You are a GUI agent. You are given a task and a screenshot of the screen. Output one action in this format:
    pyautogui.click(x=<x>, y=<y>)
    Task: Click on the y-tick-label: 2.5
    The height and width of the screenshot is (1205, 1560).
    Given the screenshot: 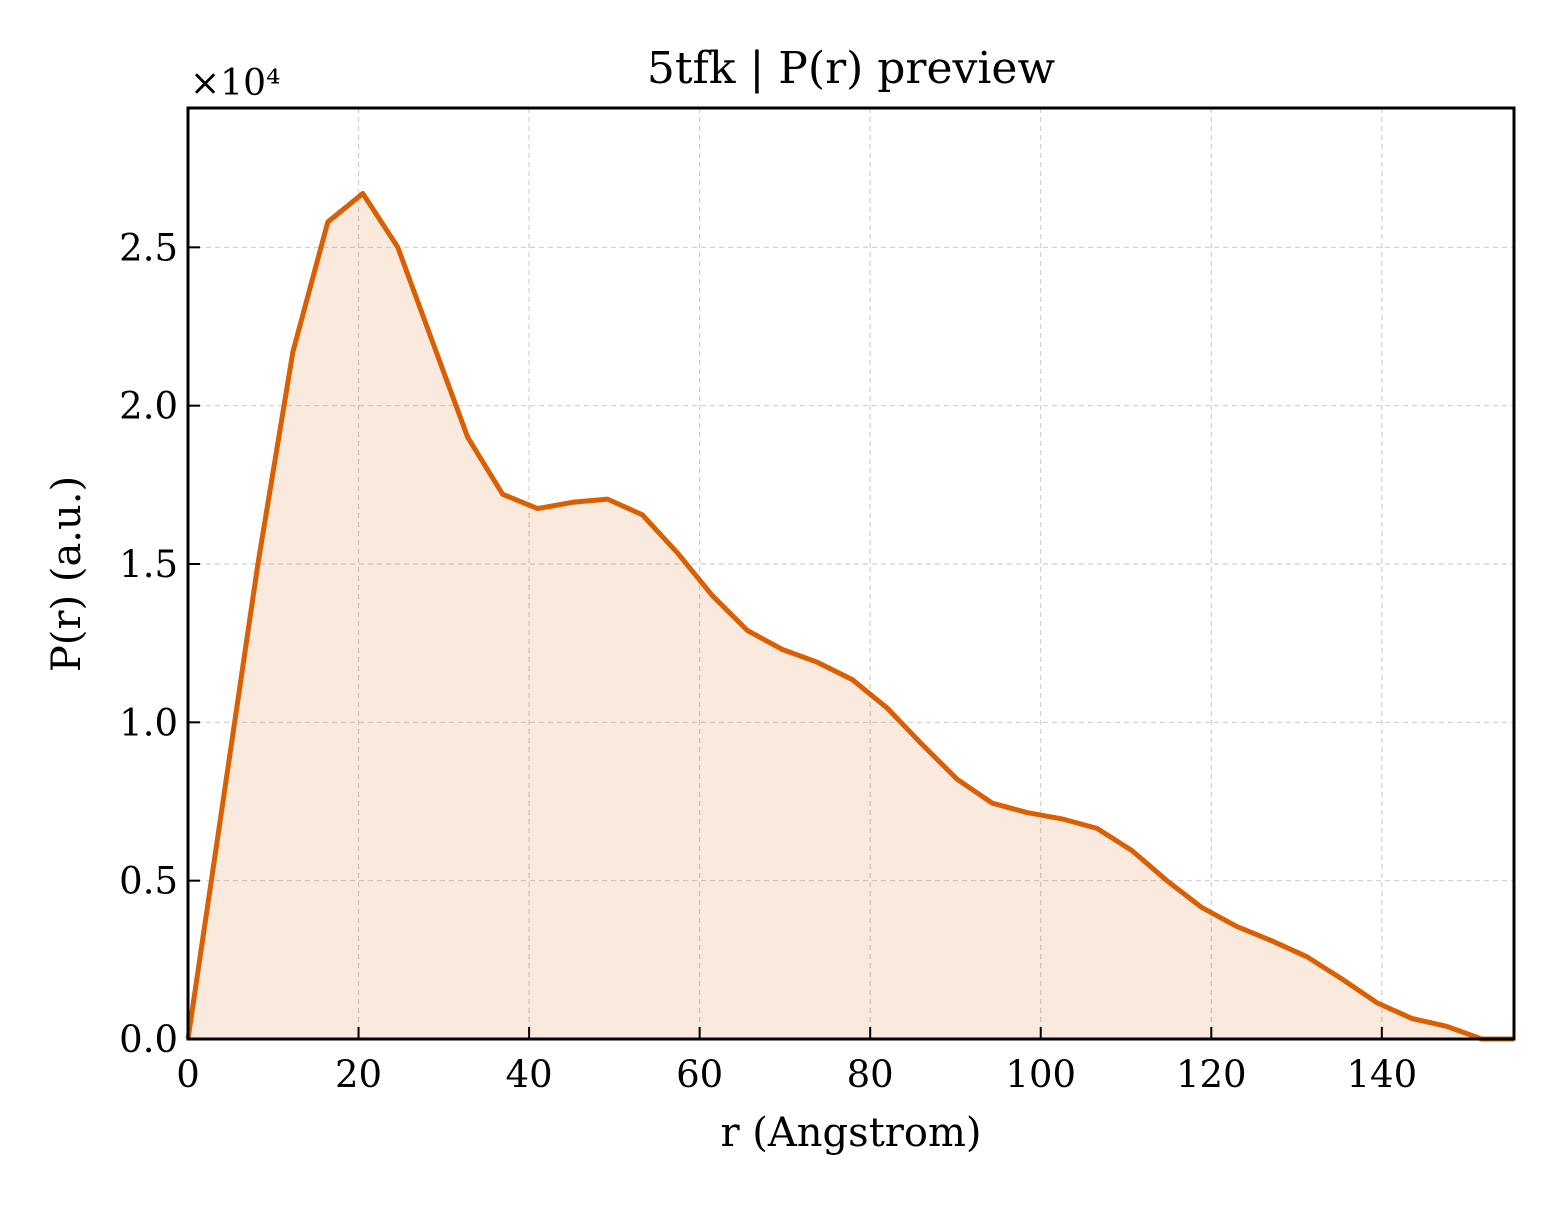 What is the action you would take?
    pyautogui.click(x=148, y=247)
    